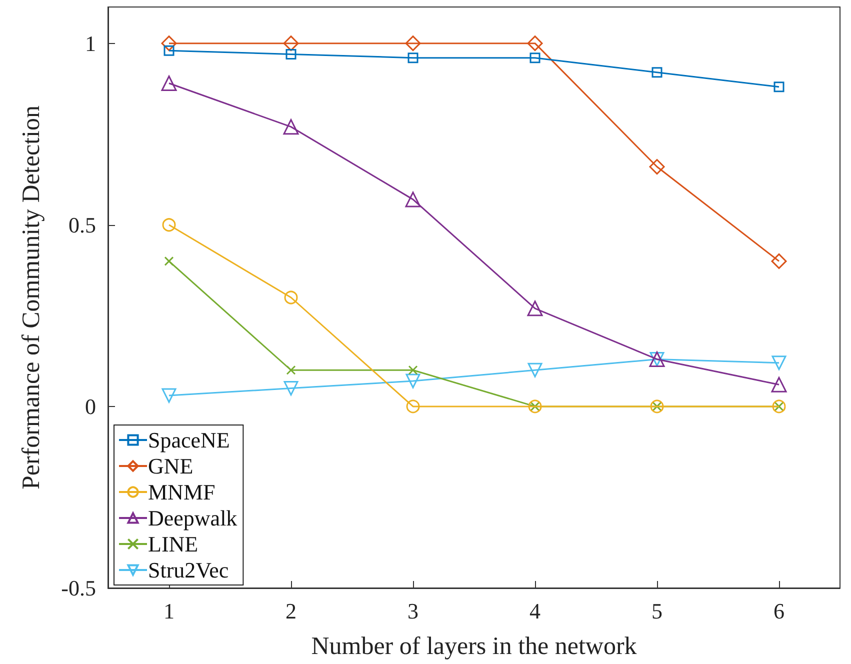 This screenshot has width=851, height=664. Describe the element at coordinates (535, 611) in the screenshot. I see `x-tick-label: 4` at that location.